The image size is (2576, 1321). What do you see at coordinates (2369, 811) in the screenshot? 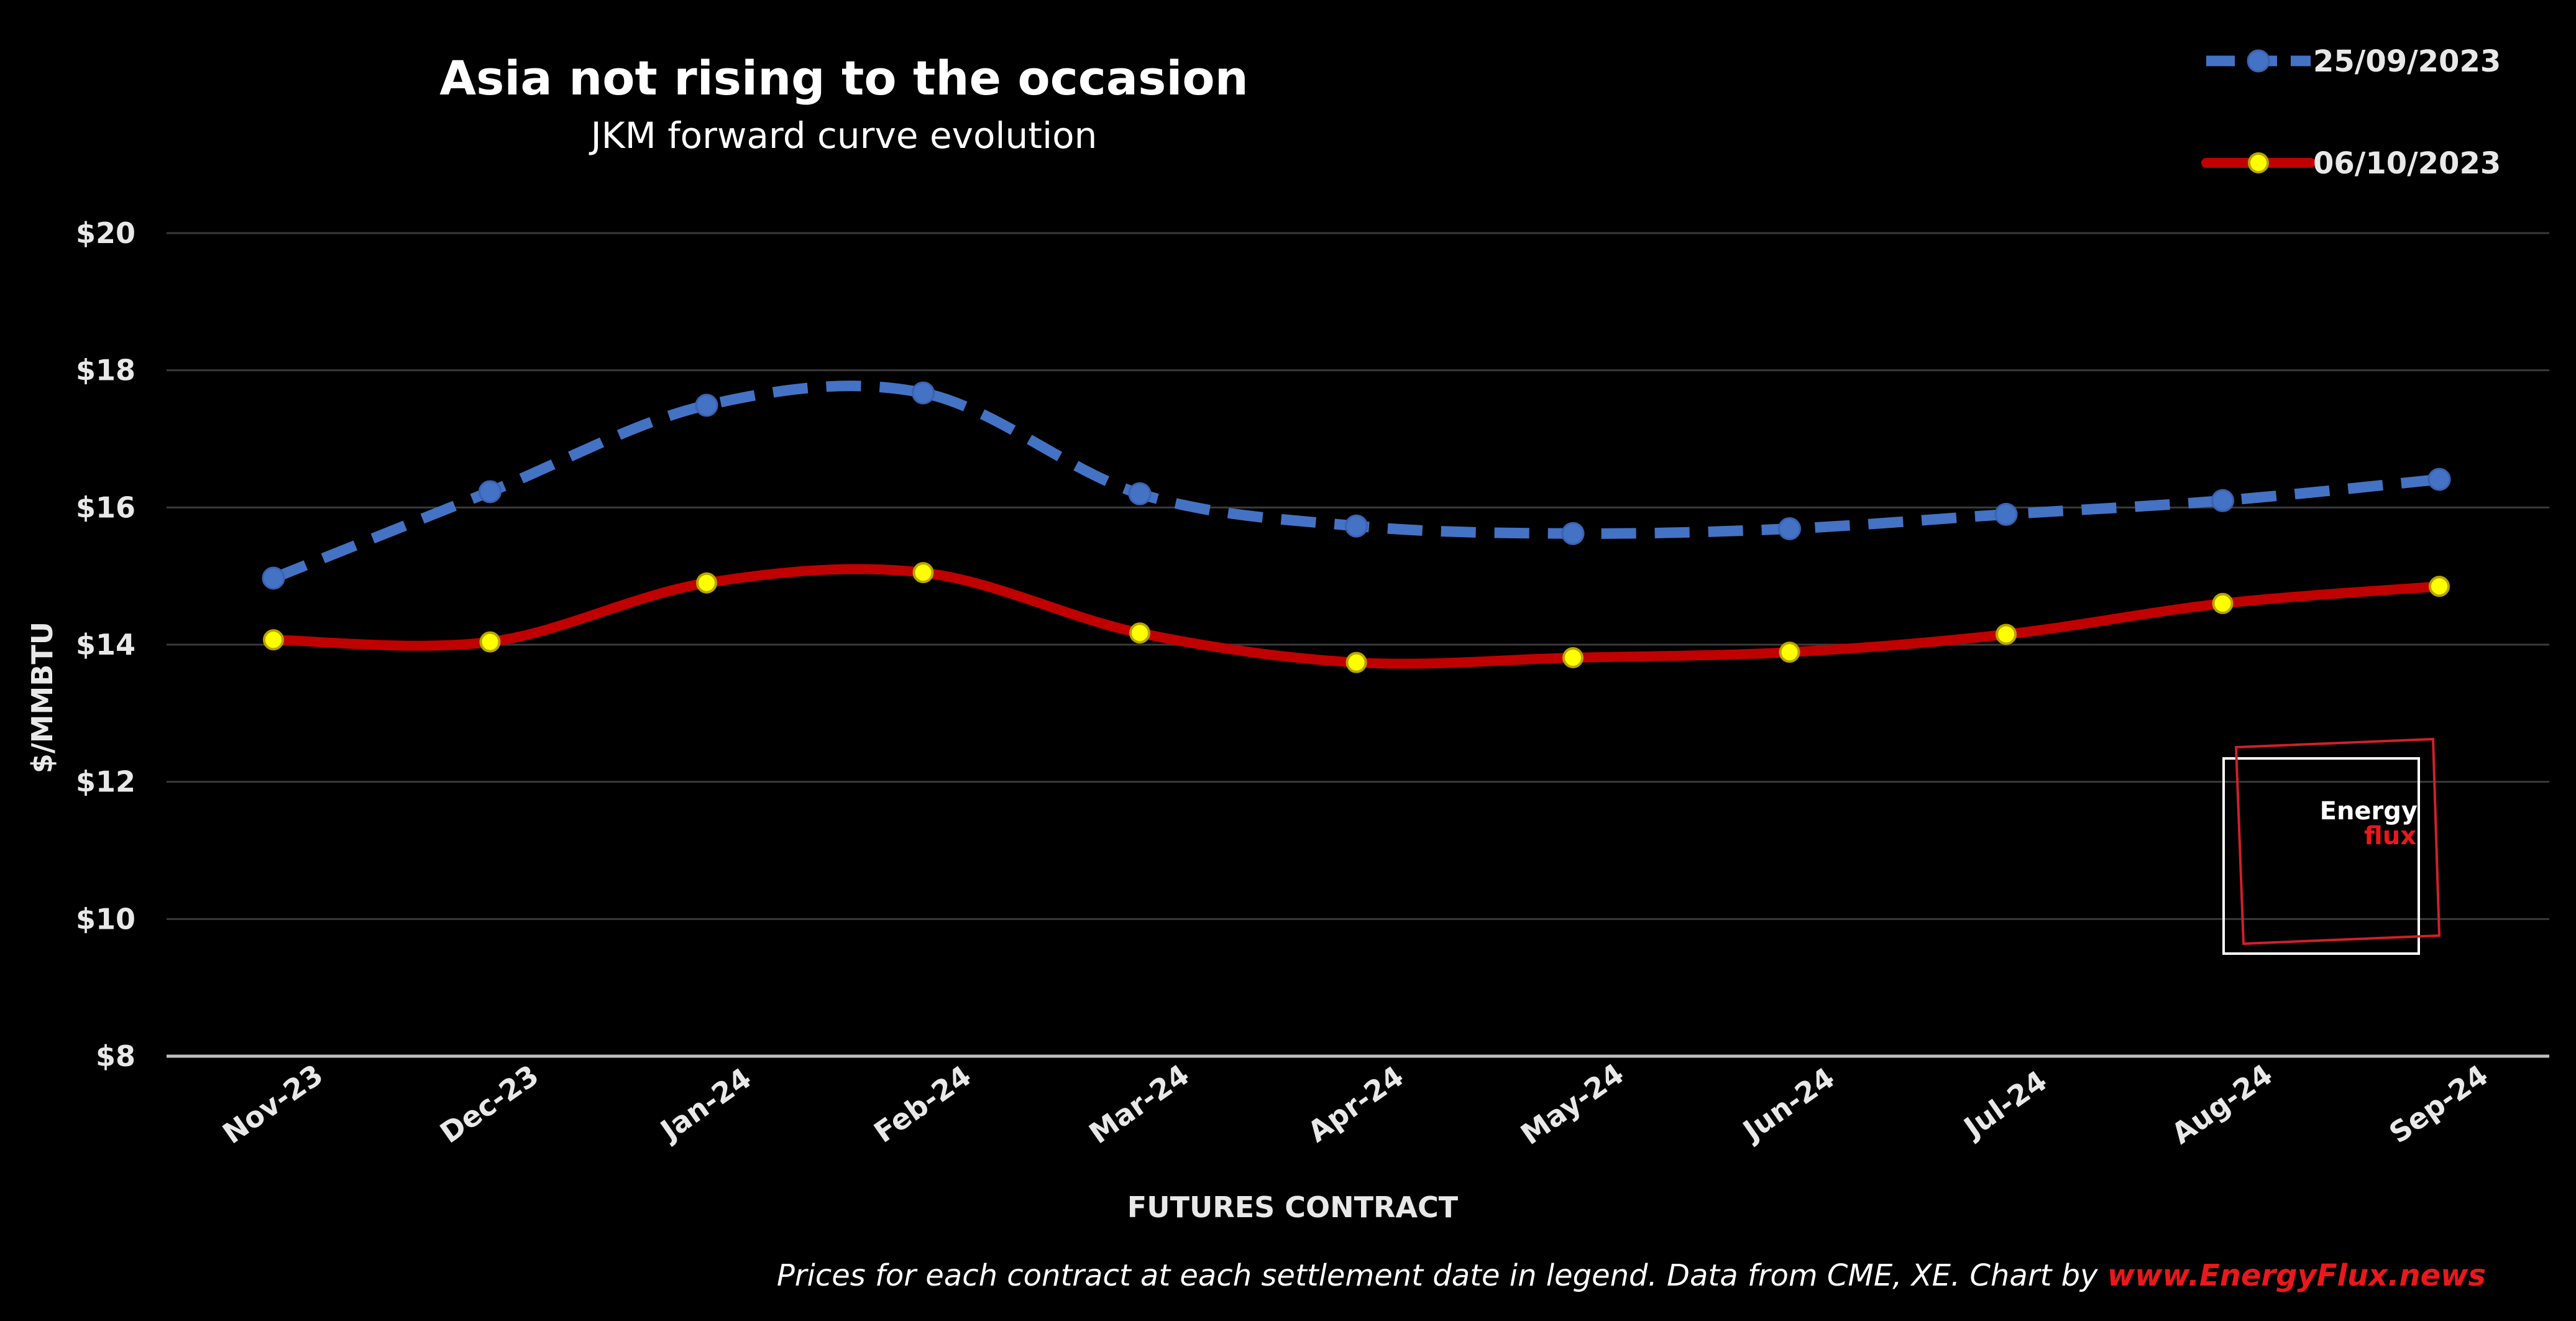
I see `logo-energy-text: Energy` at bounding box center [2369, 811].